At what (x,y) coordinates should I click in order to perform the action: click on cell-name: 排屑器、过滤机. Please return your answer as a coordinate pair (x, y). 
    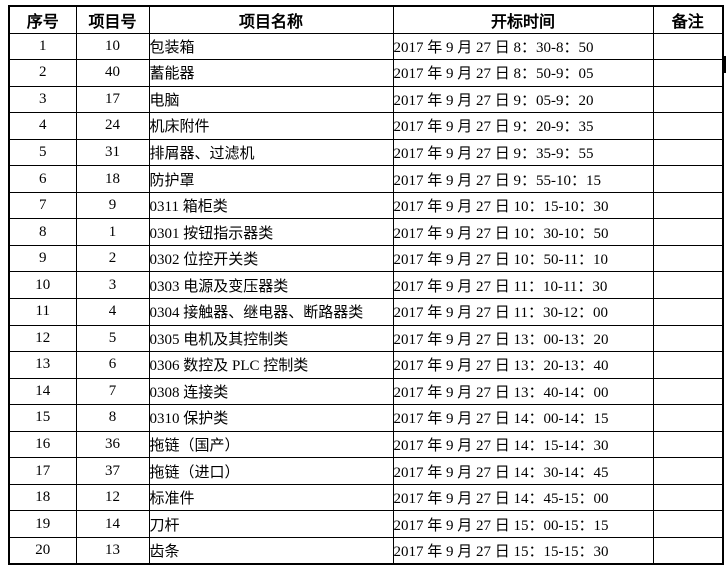
    Looking at the image, I should click on (271, 152).